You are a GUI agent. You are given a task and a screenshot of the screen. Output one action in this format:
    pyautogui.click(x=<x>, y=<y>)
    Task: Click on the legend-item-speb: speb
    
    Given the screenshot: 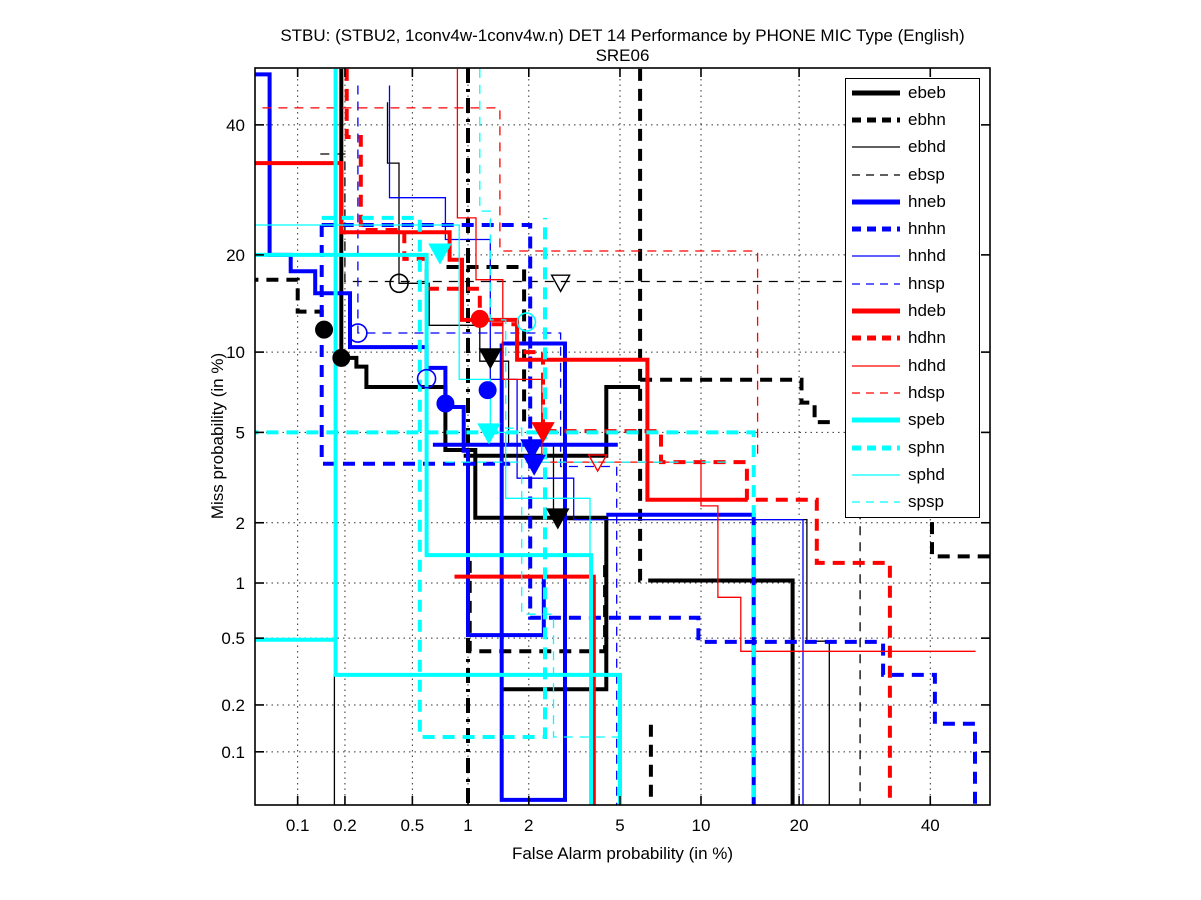 What is the action you would take?
    pyautogui.click(x=912, y=420)
    